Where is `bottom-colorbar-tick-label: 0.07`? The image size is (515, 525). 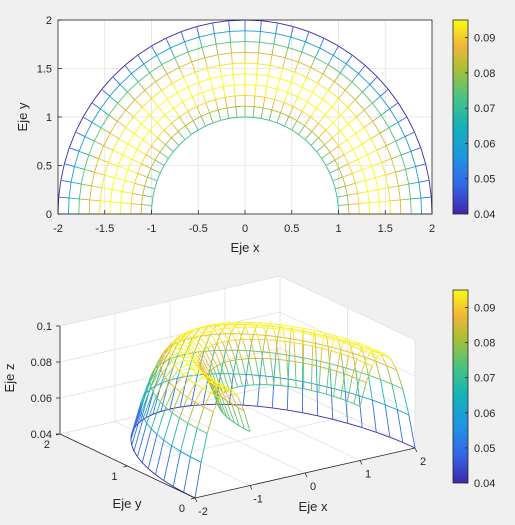
bottom-colorbar-tick-label: 0.07 is located at coordinates (484, 379).